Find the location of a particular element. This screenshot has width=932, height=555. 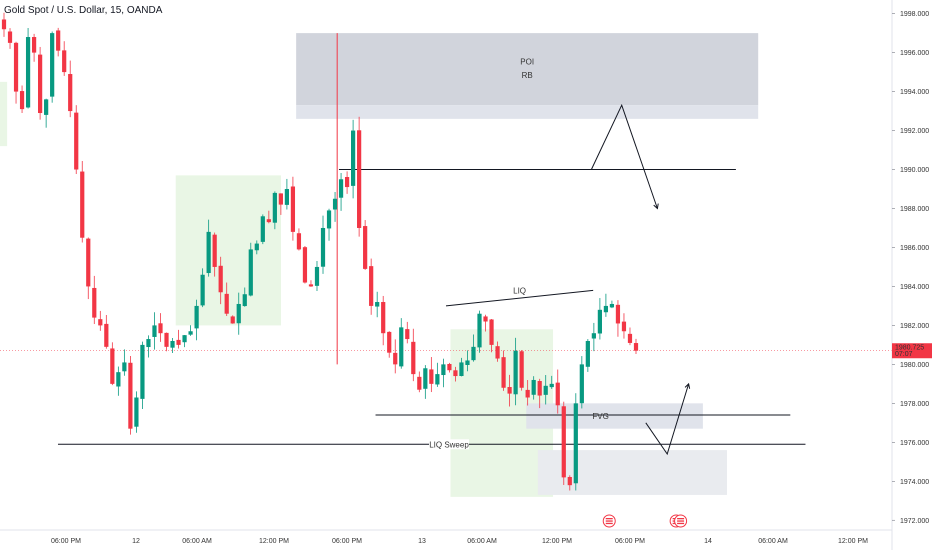

poi-box is located at coordinates (527, 69).